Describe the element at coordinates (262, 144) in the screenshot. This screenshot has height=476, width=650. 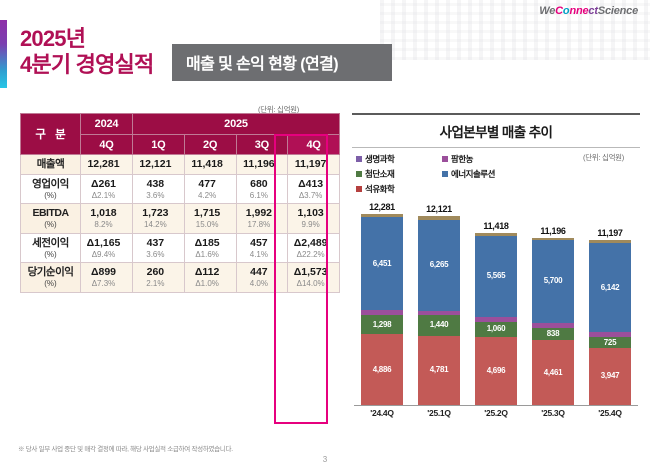
I see `table-header-quarter-3: 3Q` at that location.